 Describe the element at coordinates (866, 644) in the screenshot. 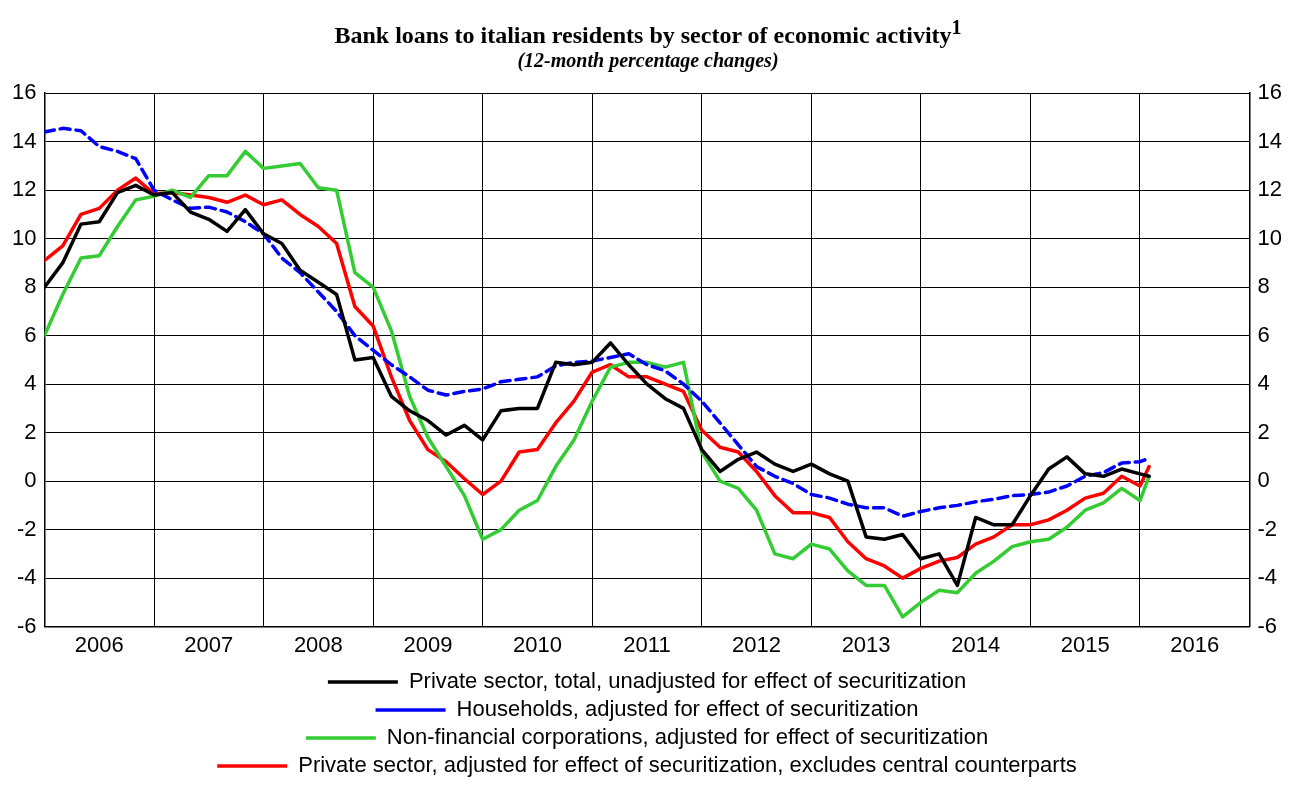

I see `x-tick-label: 2013` at that location.